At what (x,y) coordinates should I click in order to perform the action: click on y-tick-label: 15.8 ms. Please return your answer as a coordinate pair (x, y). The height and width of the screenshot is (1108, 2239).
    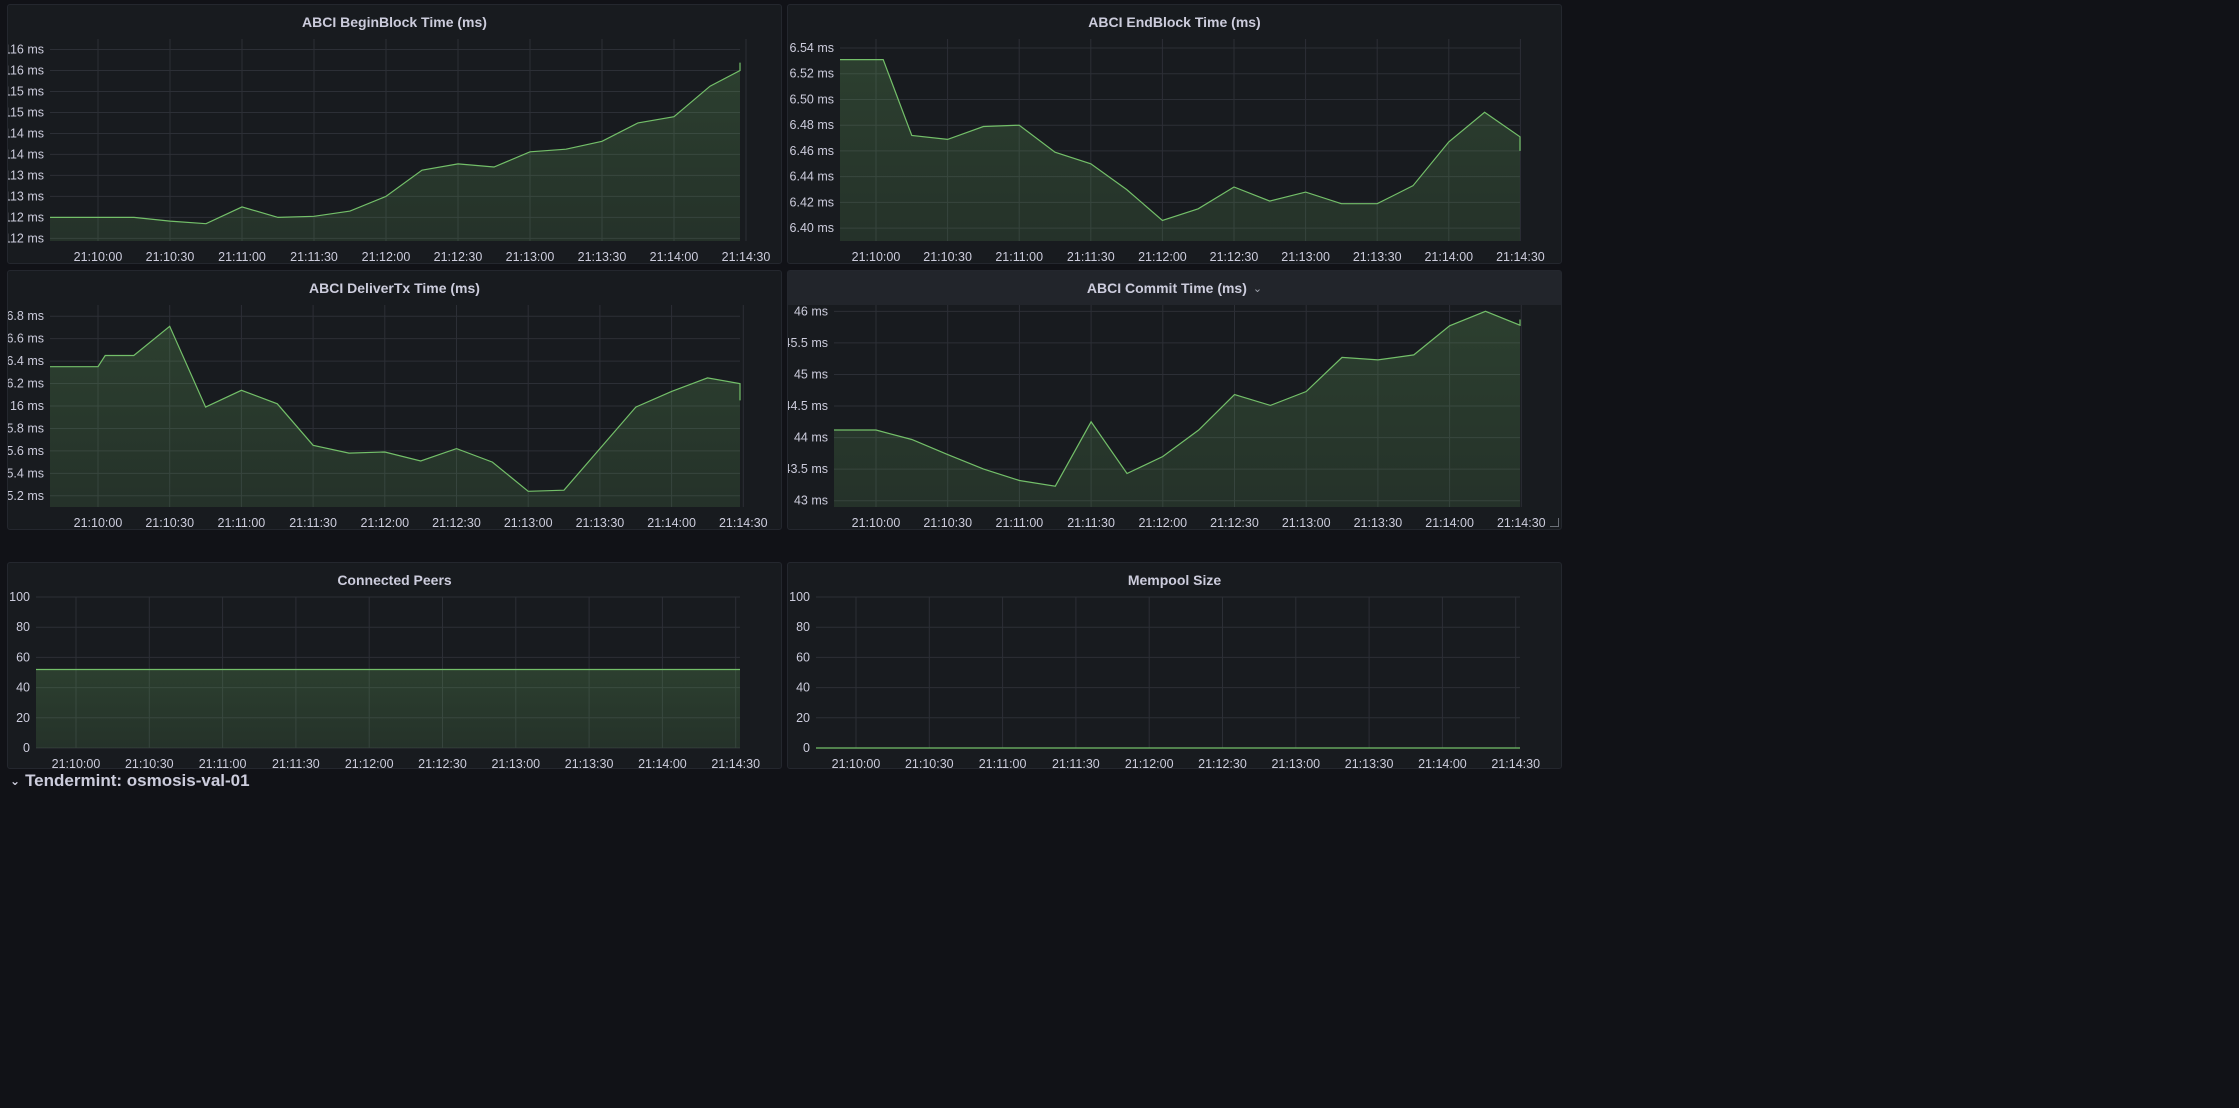
    Looking at the image, I should click on (26, 428).